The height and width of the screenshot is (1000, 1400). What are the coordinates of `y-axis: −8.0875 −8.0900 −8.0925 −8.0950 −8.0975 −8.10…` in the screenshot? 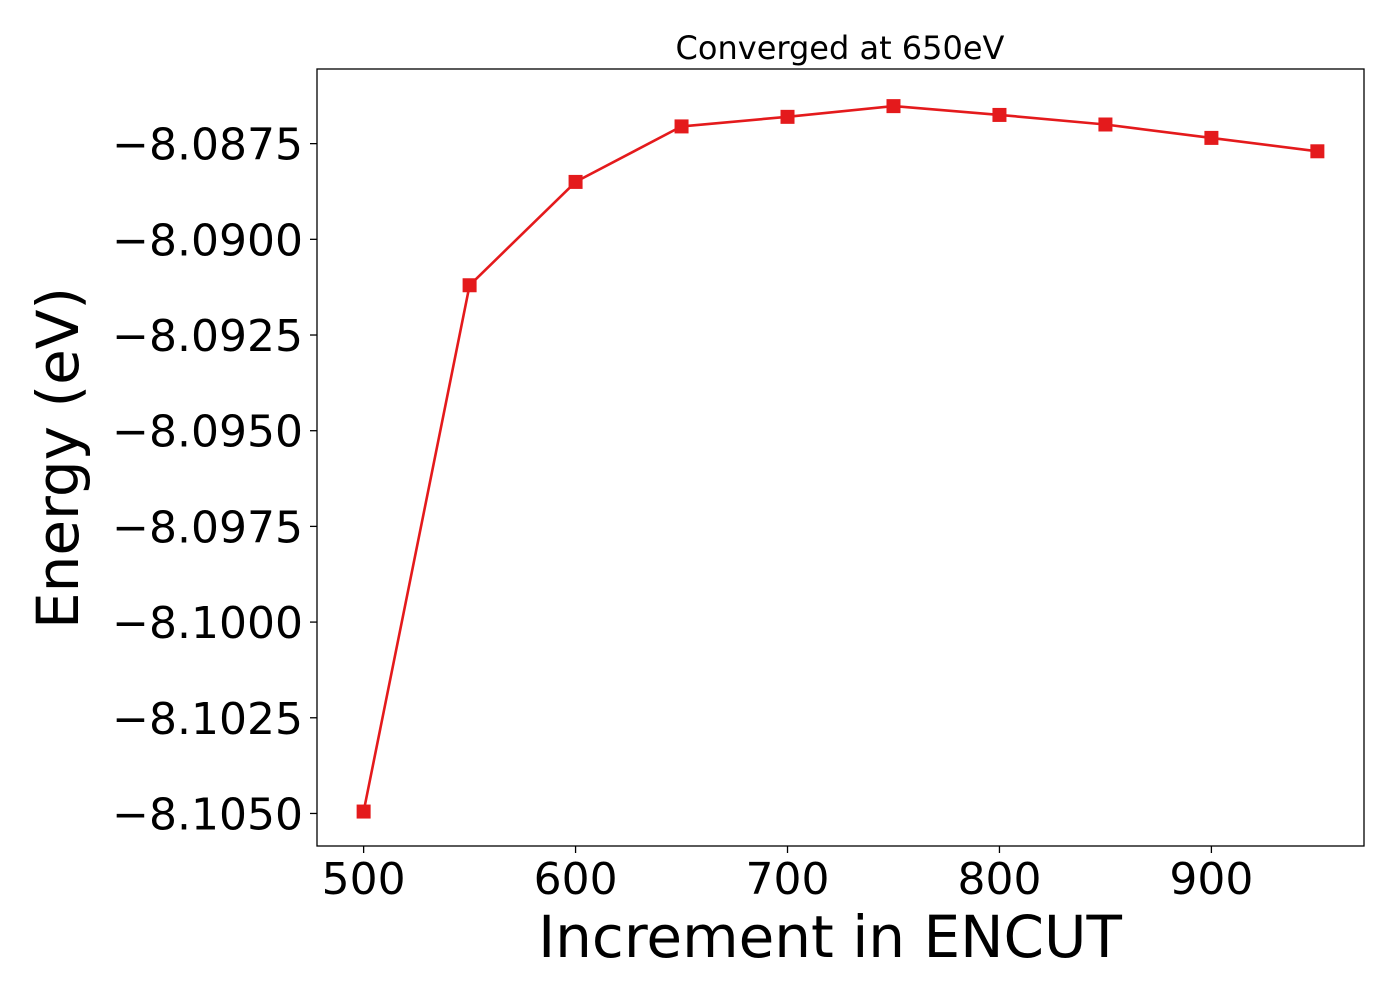 It's located at (214, 480).